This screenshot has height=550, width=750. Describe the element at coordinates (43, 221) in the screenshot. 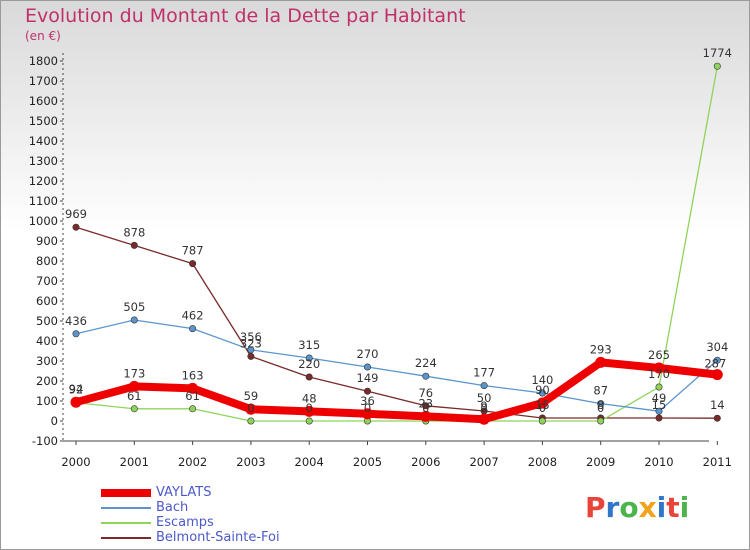

I see `y-tick-label: 1000` at that location.